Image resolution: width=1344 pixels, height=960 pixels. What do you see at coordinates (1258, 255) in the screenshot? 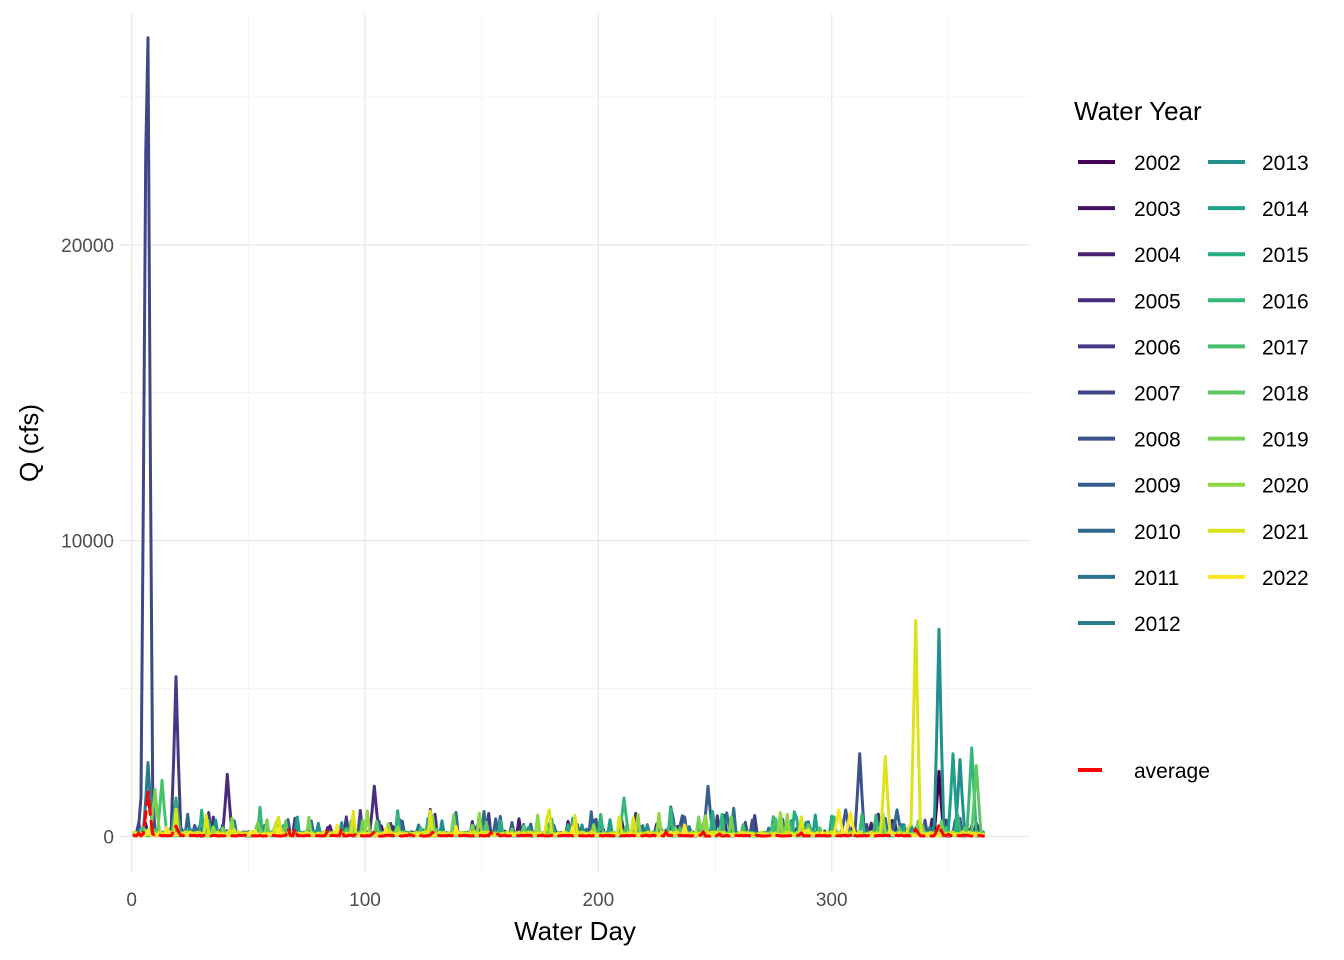
I see `legend-item-2015: 2015` at bounding box center [1258, 255].